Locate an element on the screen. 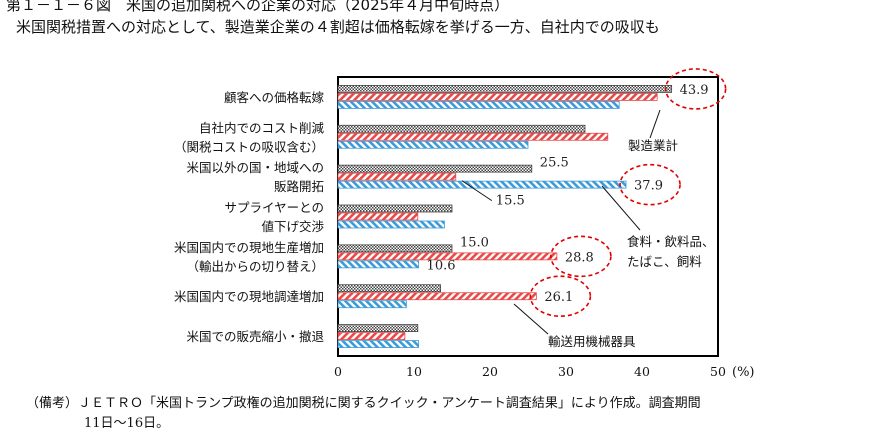  category-label: 米国国内での現地生産増加 is located at coordinates (249, 247).